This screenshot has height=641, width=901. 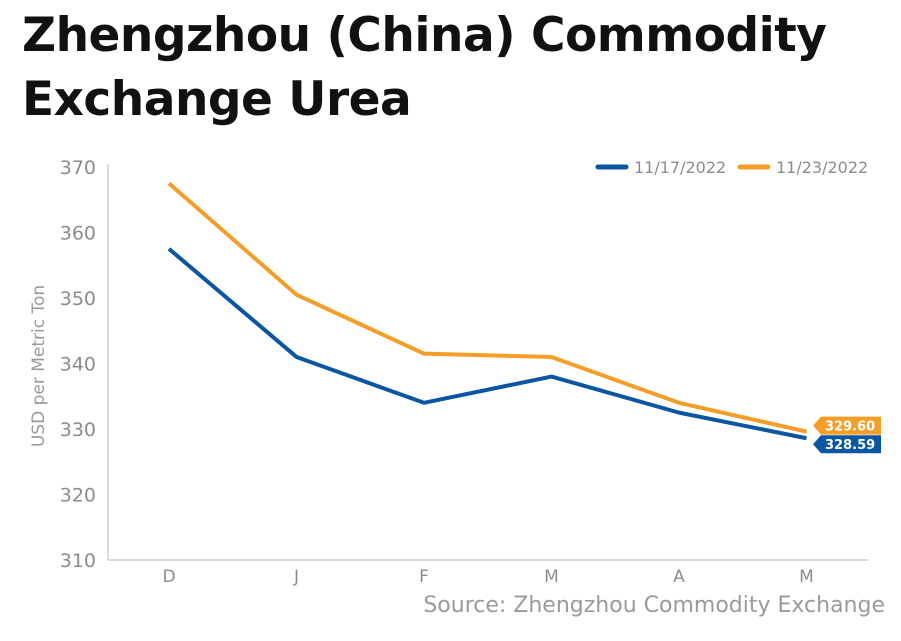 I want to click on y-tick-label: 340, so click(x=78, y=365).